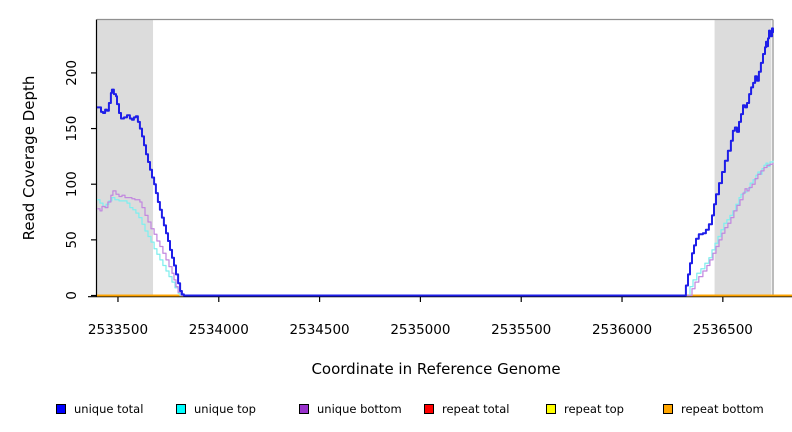 This screenshot has height=432, width=792. What do you see at coordinates (622, 330) in the screenshot?
I see `x-tick-label: 2536000` at bounding box center [622, 330].